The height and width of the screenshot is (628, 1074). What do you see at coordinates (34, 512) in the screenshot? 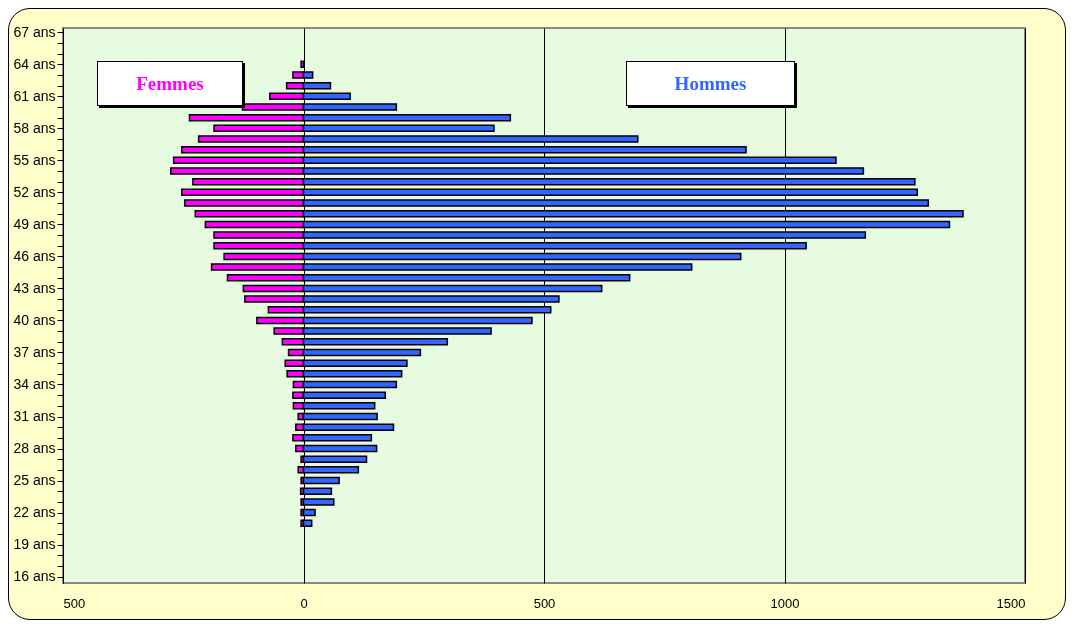
I see `y-tick-label: 22 ans` at bounding box center [34, 512].